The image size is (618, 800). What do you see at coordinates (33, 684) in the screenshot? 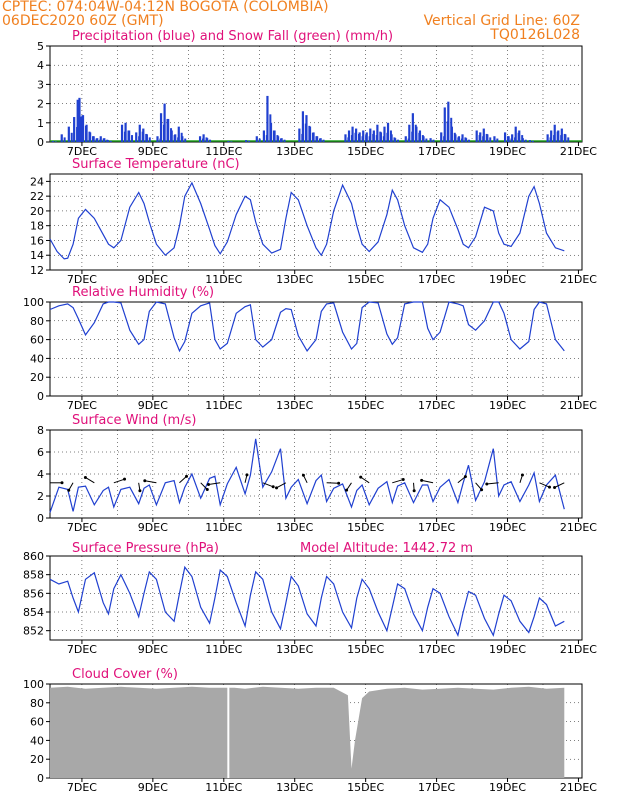
I see `ytick-label: 100` at bounding box center [33, 684].